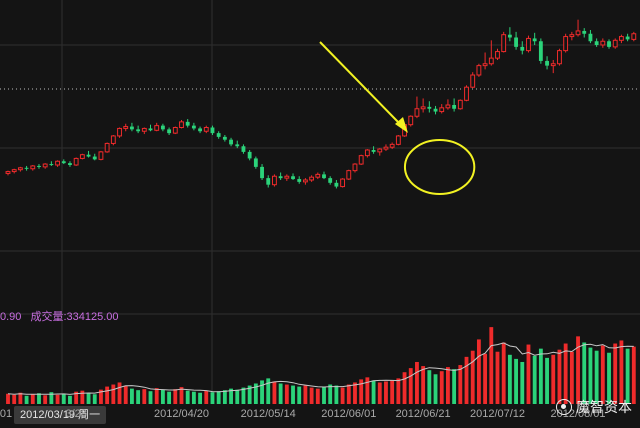 Image resolution: width=640 pixels, height=428 pixels. Describe the element at coordinates (401, 125) in the screenshot. I see `annotation-arrow-head` at that location.